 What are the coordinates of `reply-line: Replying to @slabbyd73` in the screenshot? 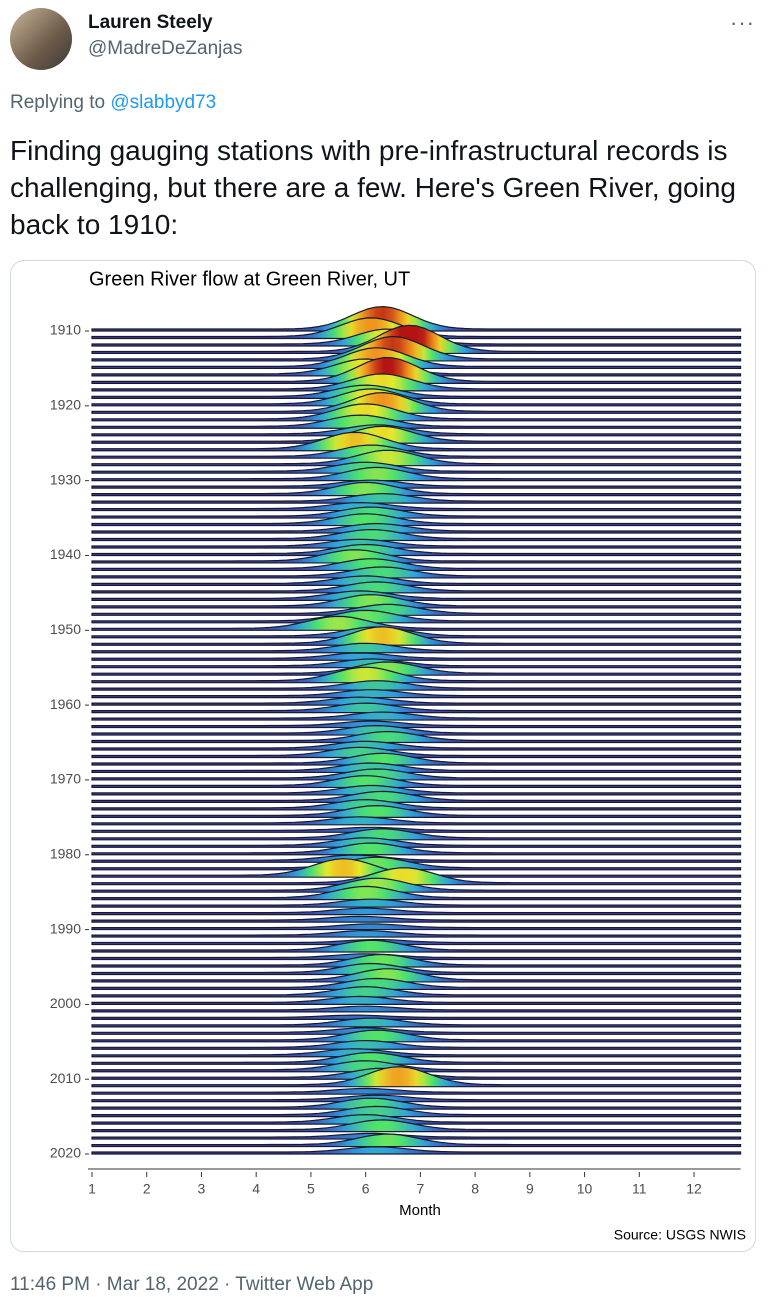 It's located at (113, 103).